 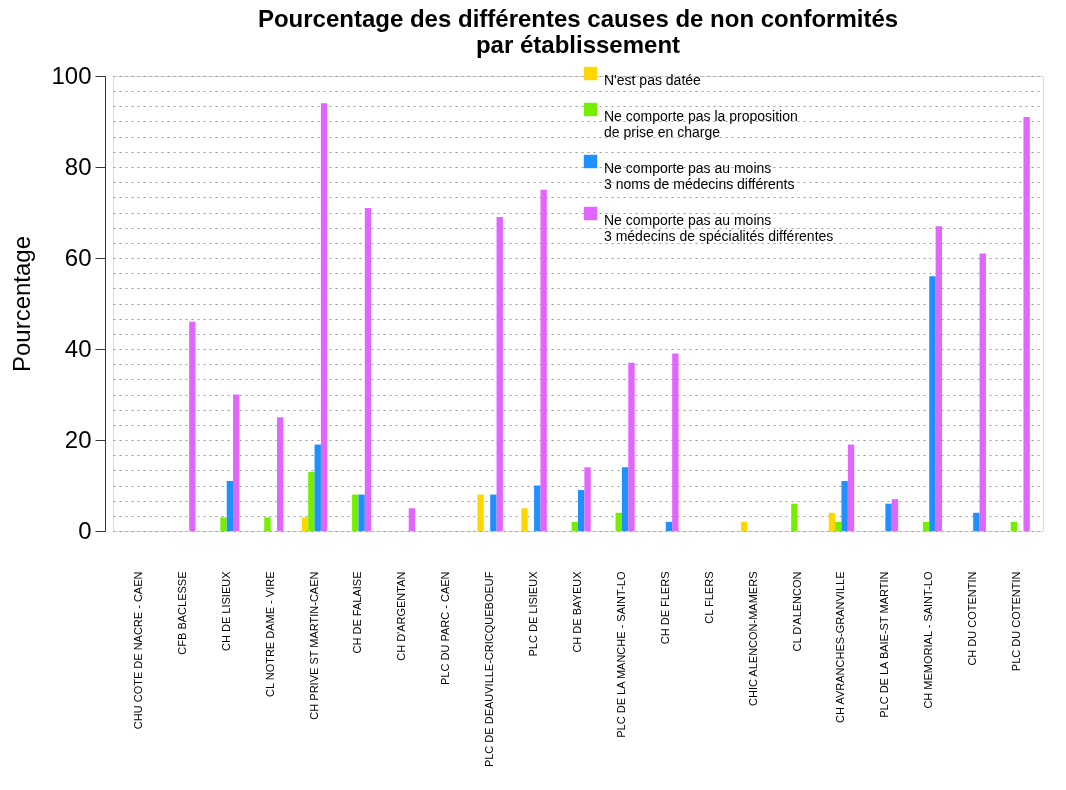 I want to click on x-tick-label: PLC DE LISIEUX, so click(x=533, y=613).